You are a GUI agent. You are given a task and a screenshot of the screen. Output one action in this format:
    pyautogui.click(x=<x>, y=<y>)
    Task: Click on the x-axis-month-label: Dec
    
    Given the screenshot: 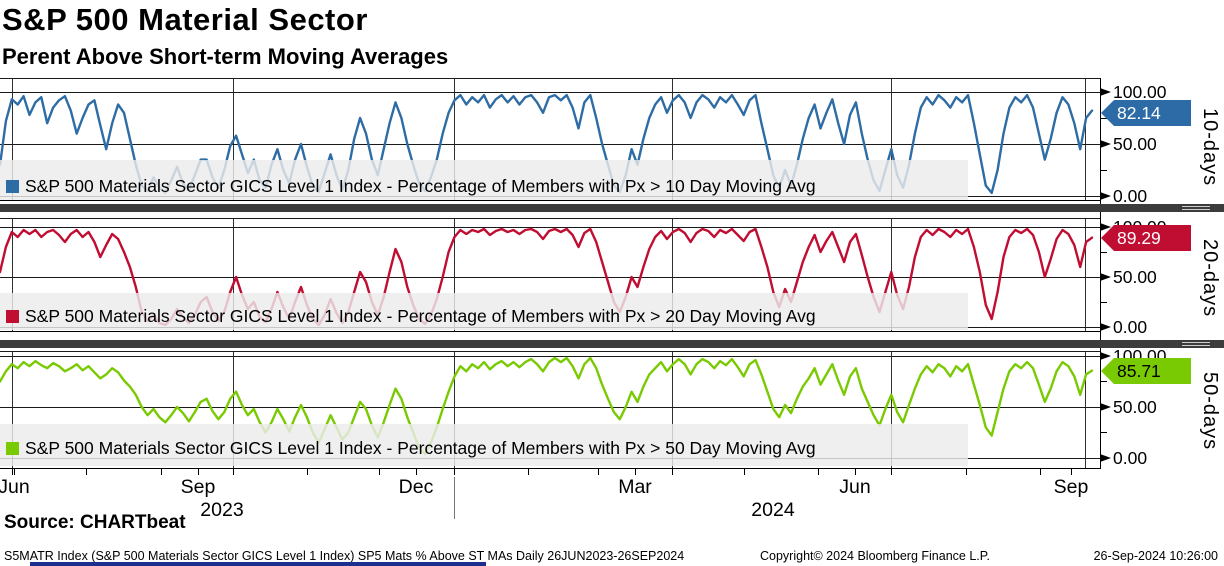 What is the action you would take?
    pyautogui.click(x=416, y=487)
    